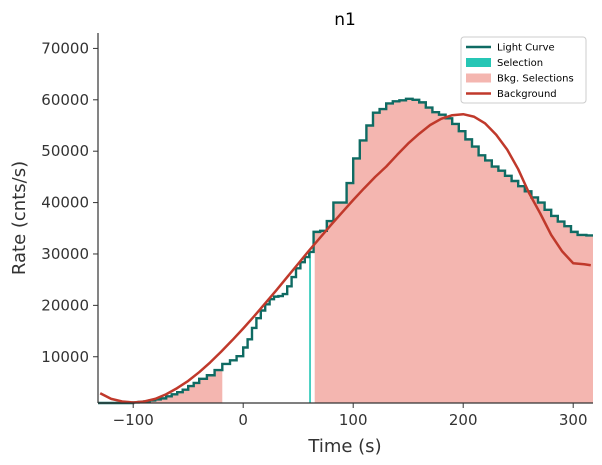  Describe the element at coordinates (65, 100) in the screenshot. I see `y-tick-label: 60000` at that location.